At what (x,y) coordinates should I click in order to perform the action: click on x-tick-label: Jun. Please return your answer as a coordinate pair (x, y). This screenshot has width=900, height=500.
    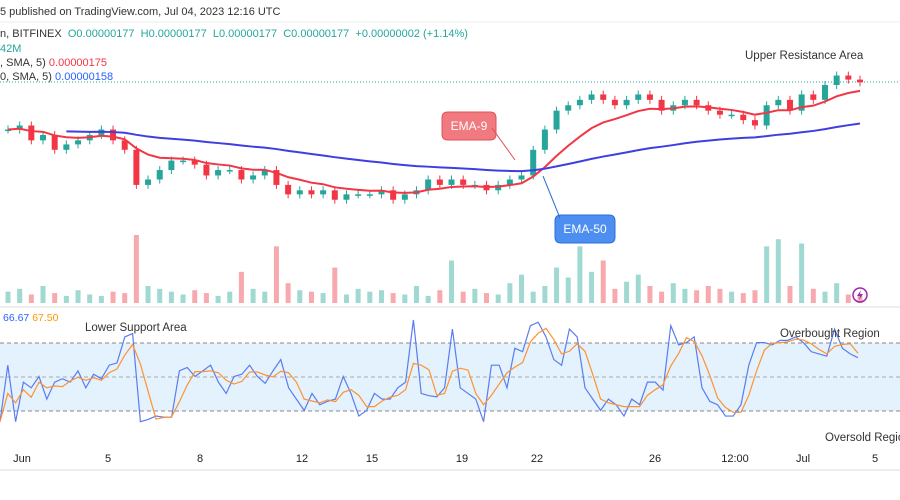
    Looking at the image, I should click on (22, 459).